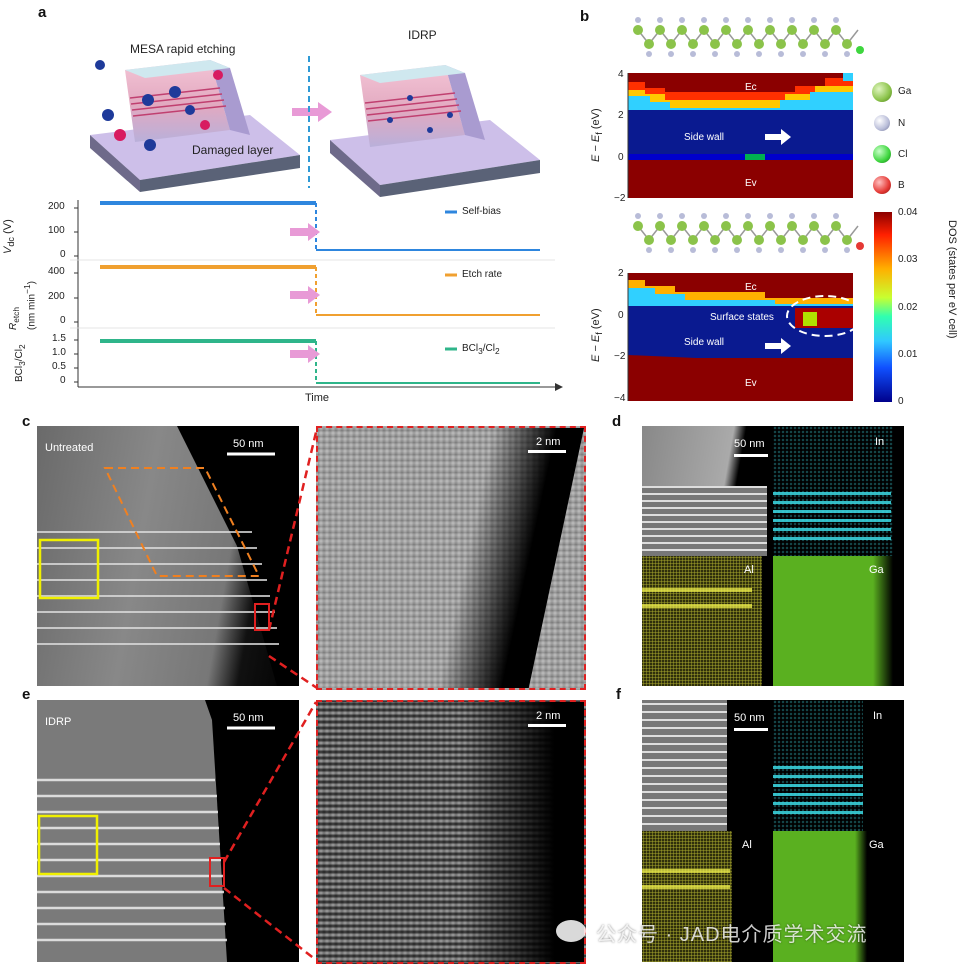 The height and width of the screenshot is (974, 973). What do you see at coordinates (882, 123) in the screenshot?
I see `n-atom-icon` at bounding box center [882, 123].